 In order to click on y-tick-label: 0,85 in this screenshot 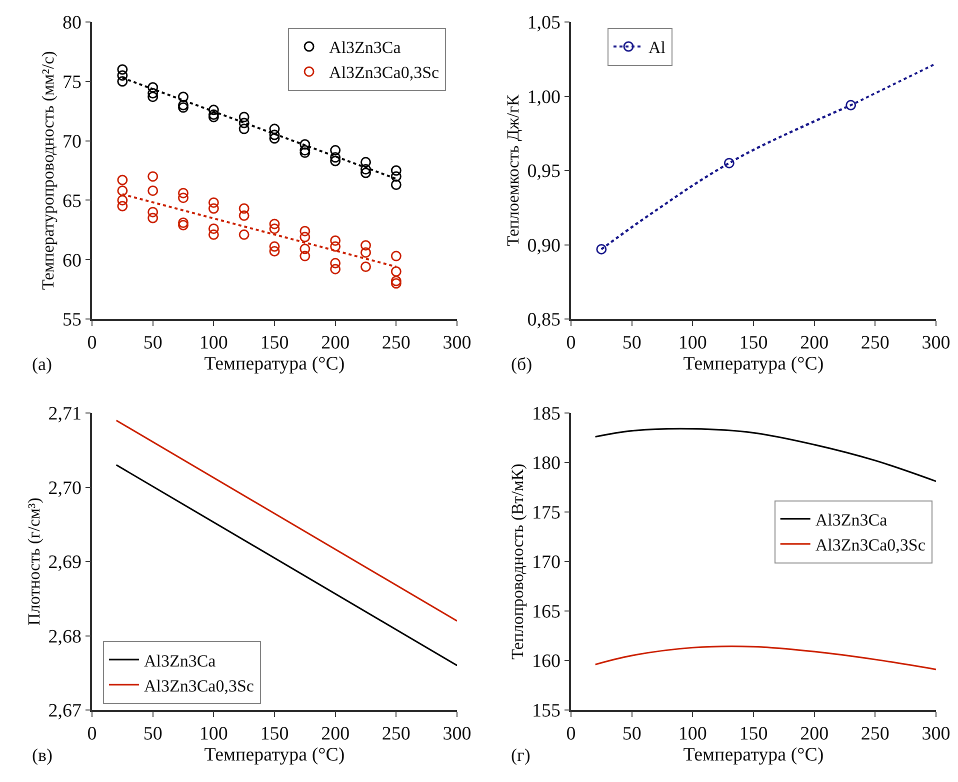, I will do `click(543, 320)`.